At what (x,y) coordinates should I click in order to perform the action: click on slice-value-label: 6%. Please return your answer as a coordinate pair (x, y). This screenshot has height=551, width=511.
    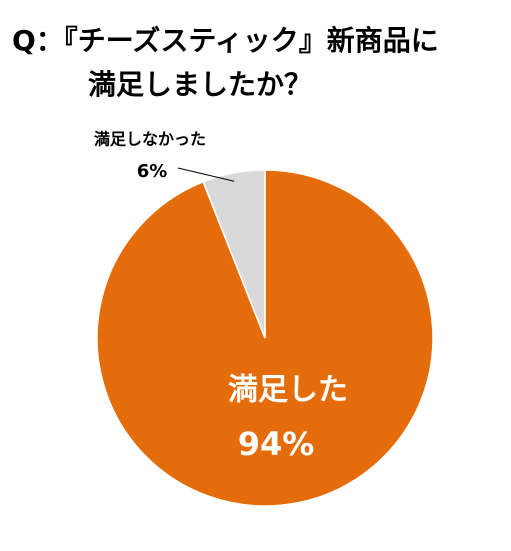
    Looking at the image, I should click on (152, 171).